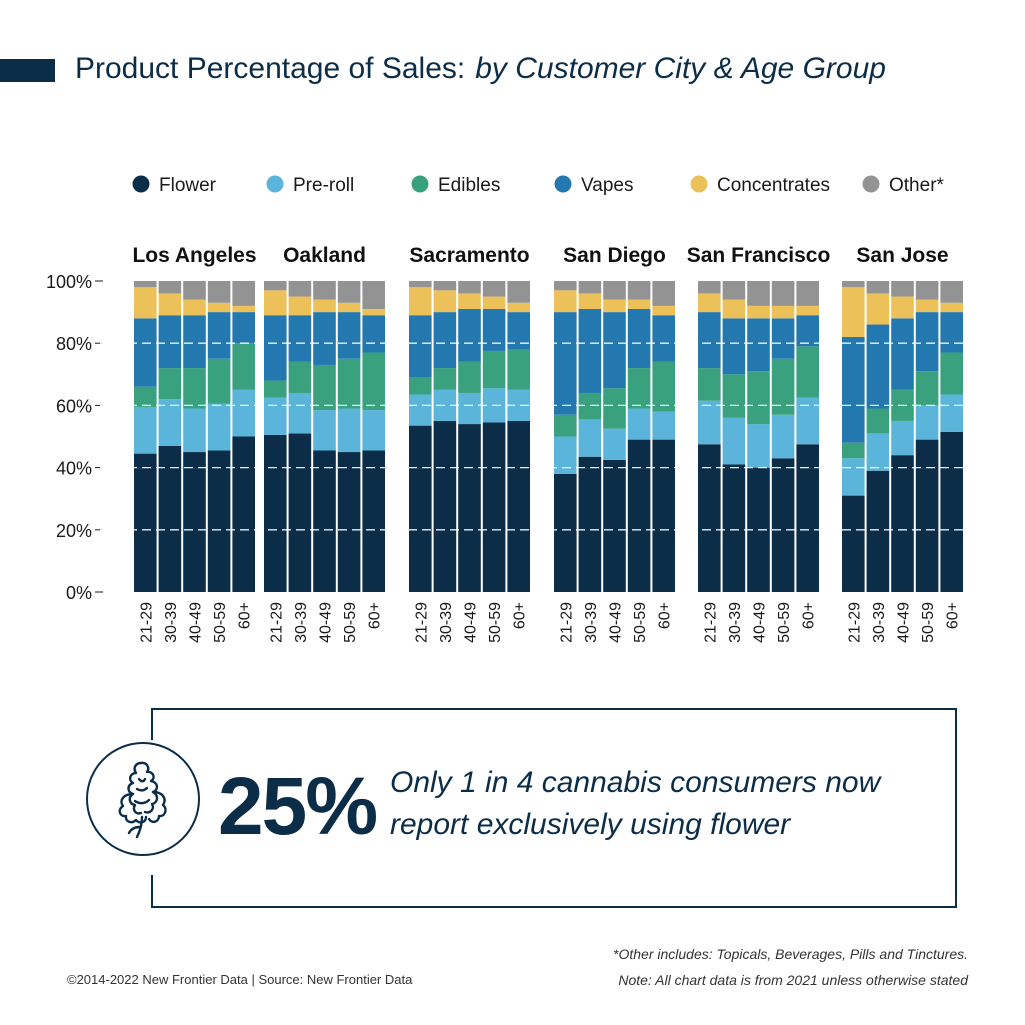 The width and height of the screenshot is (1025, 1025). Describe the element at coordinates (773, 185) in the screenshot. I see `legend-label: Concentrates` at that location.